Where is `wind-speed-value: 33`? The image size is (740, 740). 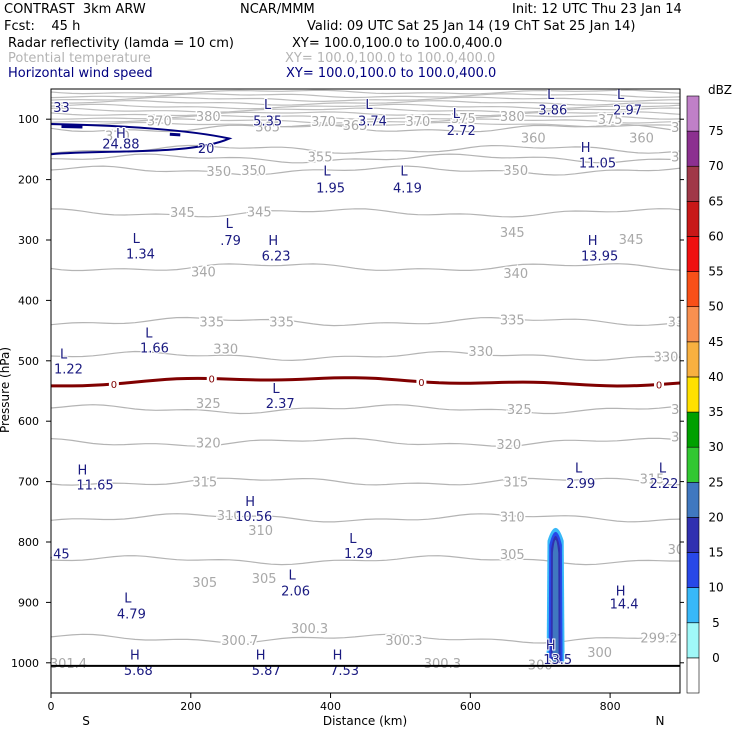
wind-speed-value: 33 is located at coordinates (61, 108).